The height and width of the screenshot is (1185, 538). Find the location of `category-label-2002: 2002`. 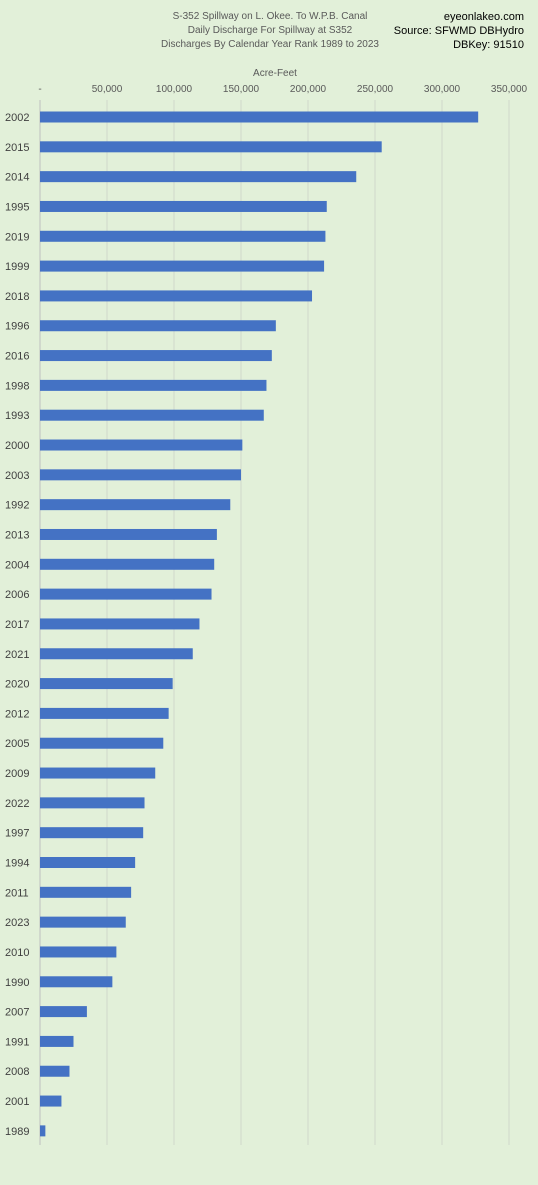

category-label-2002: 2002 is located at coordinates (17, 118).